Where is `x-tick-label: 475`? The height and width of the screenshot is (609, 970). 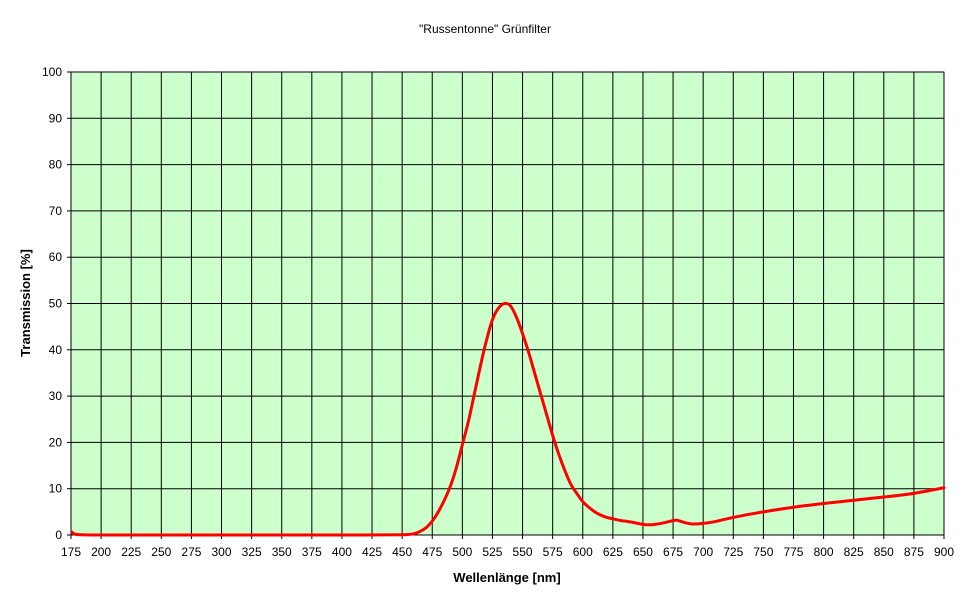
x-tick-label: 475 is located at coordinates (432, 552).